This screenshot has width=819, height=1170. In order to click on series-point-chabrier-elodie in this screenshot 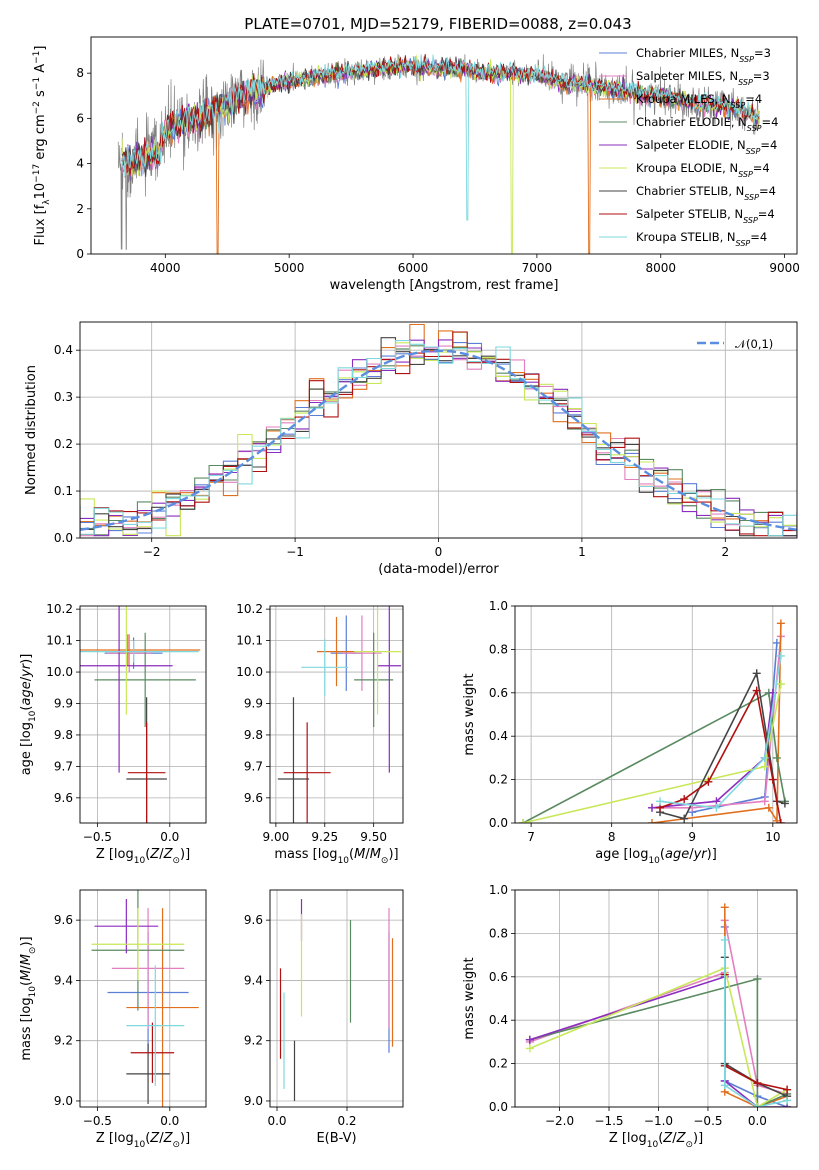, I will do `click(757, 978)`.